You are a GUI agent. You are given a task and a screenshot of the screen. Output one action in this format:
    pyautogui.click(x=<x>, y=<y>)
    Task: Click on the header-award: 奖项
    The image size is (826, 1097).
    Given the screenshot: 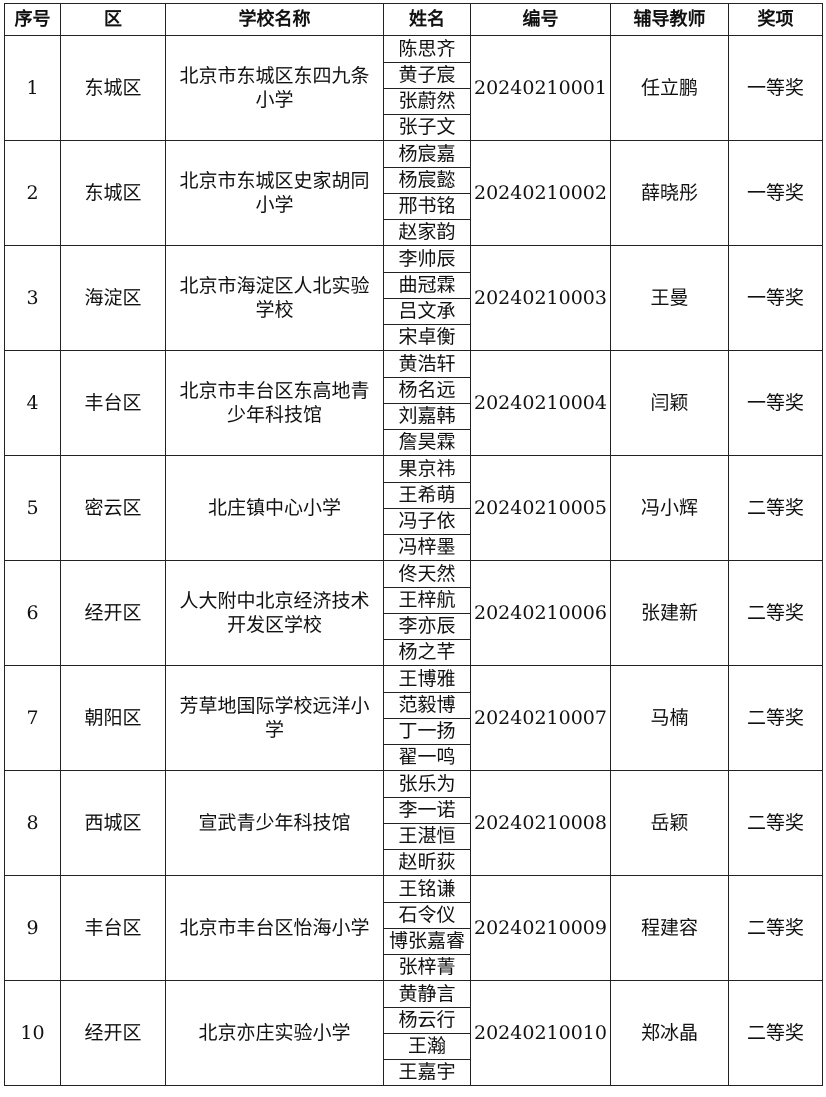 What is the action you would take?
    pyautogui.click(x=775, y=19)
    